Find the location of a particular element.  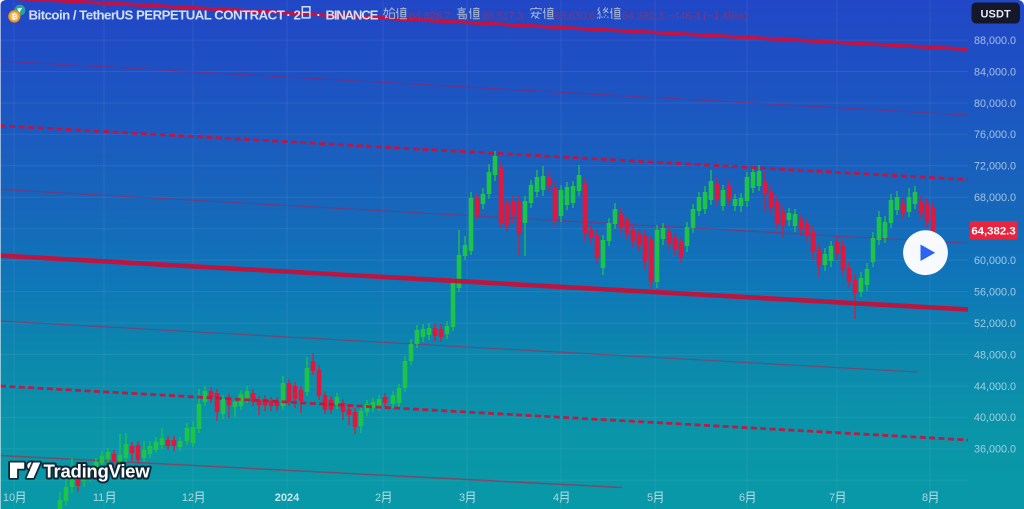

svg-text: 2024 is located at coordinates (287, 498).